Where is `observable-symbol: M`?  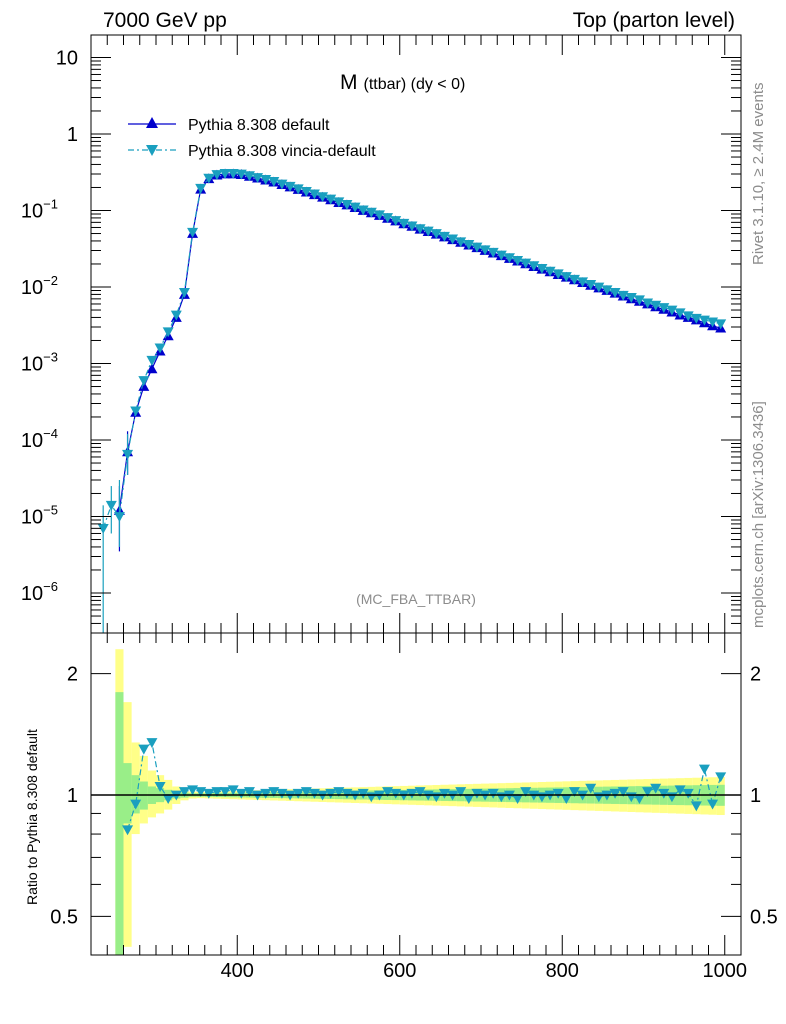
observable-symbol: M is located at coordinates (349, 82).